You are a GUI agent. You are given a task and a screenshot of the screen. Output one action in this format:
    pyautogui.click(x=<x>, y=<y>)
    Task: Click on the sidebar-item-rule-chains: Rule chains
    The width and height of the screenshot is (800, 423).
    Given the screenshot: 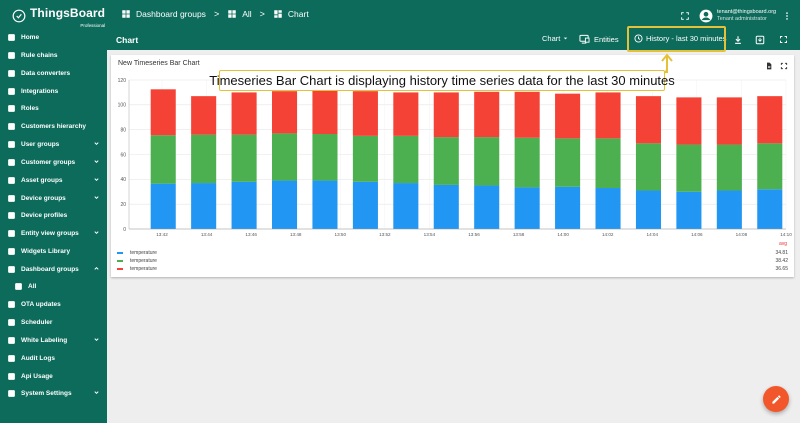 What is the action you would take?
    pyautogui.click(x=53, y=55)
    